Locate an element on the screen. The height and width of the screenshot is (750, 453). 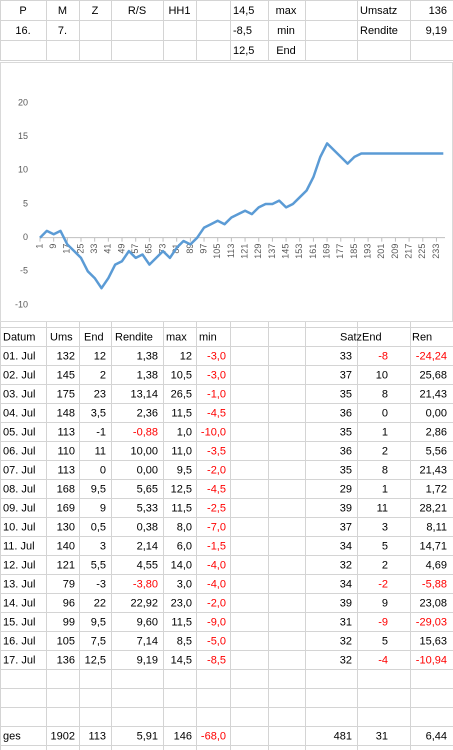
table-cell: 10,5 is located at coordinates (181, 375).